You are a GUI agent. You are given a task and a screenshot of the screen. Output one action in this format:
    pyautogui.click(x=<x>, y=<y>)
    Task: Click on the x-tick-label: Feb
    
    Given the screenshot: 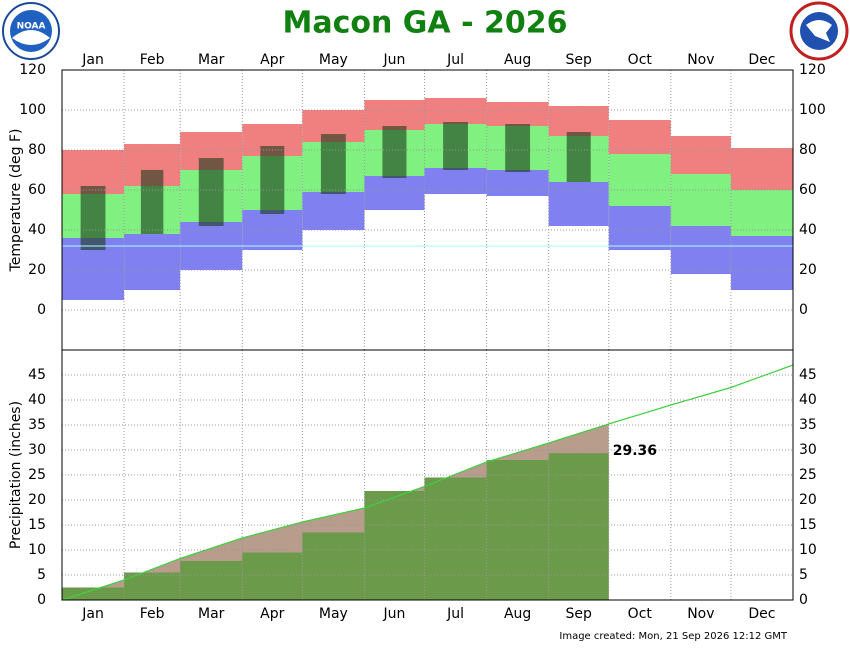 What is the action you would take?
    pyautogui.click(x=152, y=614)
    